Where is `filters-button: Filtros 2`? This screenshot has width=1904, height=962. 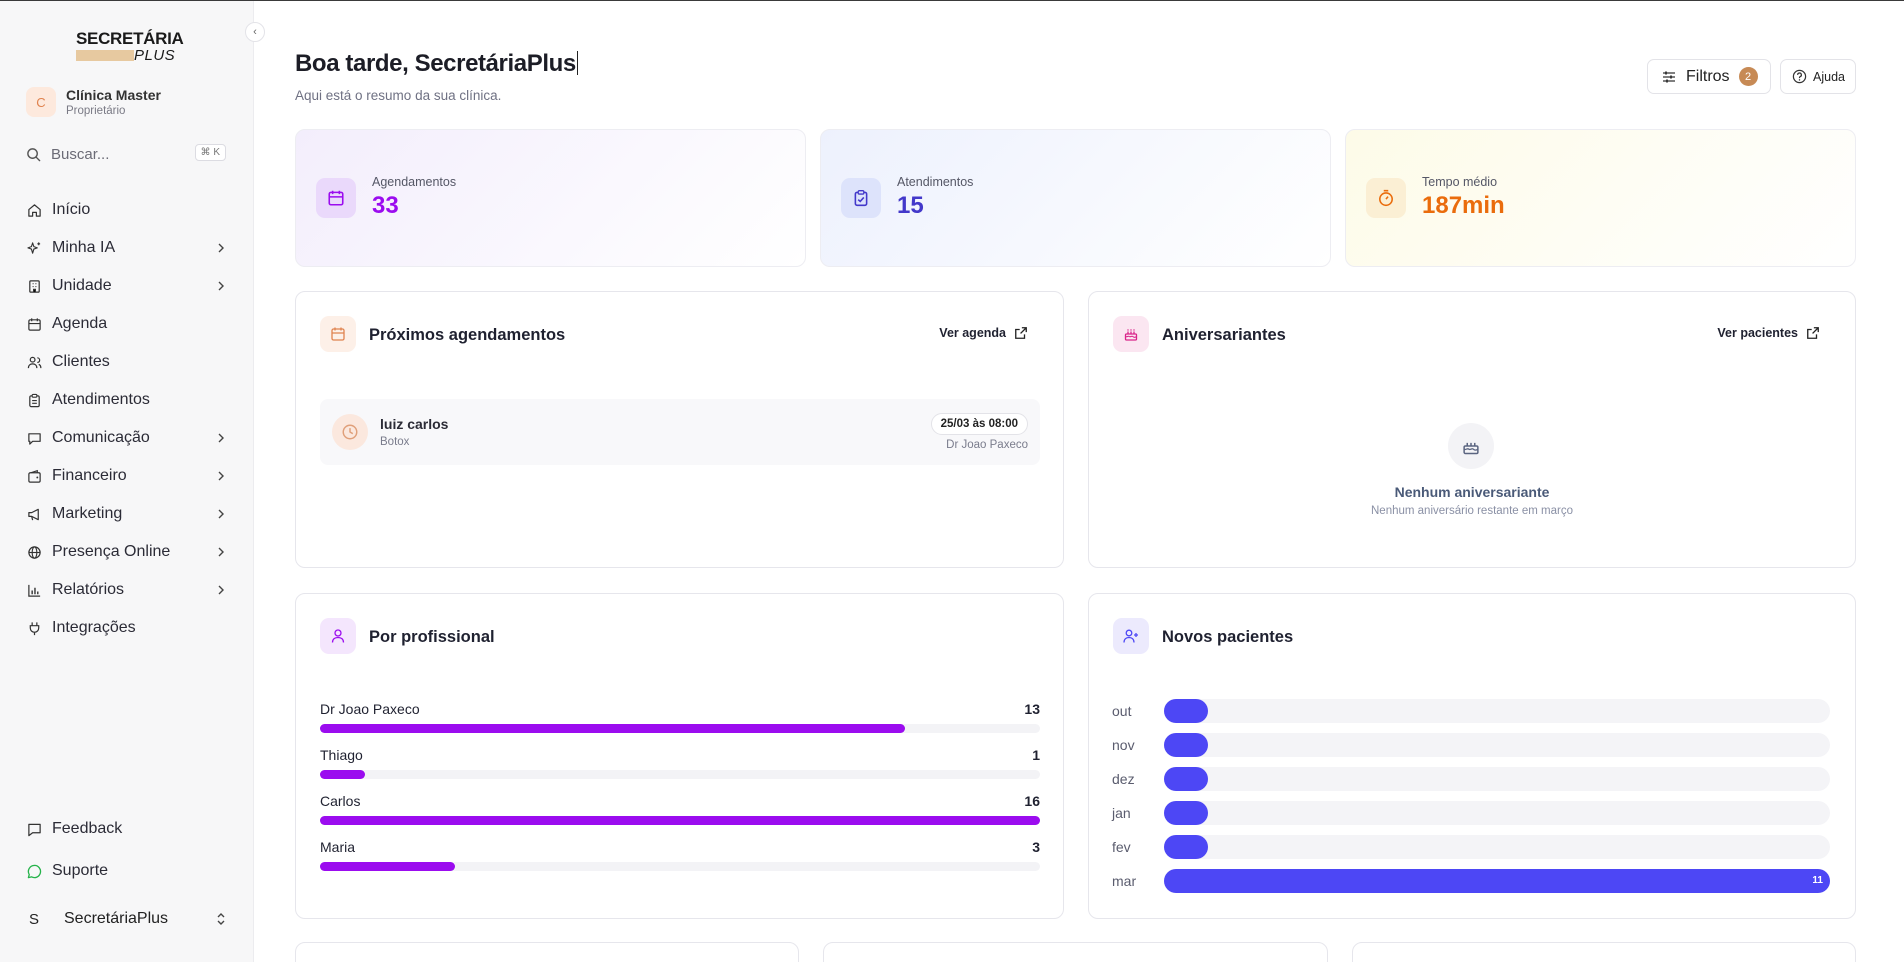
filters-button: Filtros 2 is located at coordinates (1709, 76).